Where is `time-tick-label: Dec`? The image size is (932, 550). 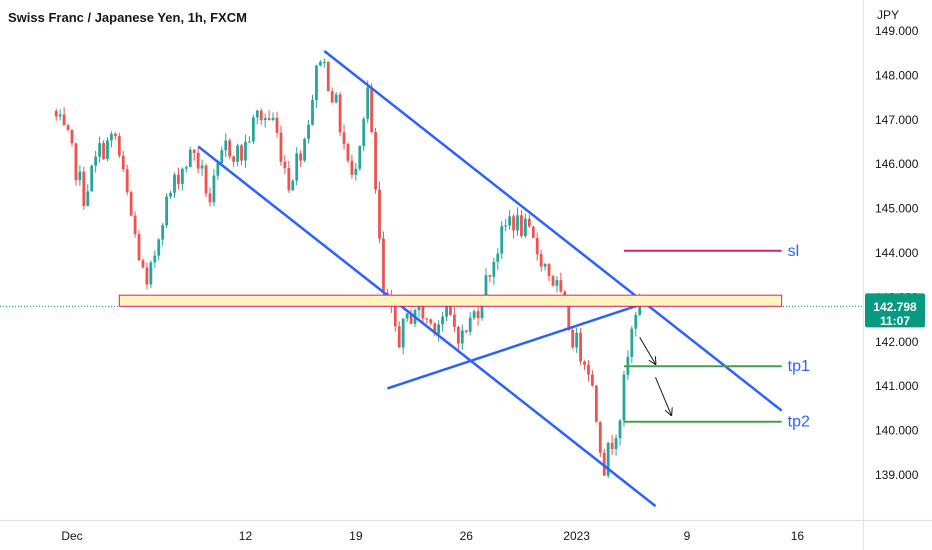
time-tick-label: Dec is located at coordinates (71, 536).